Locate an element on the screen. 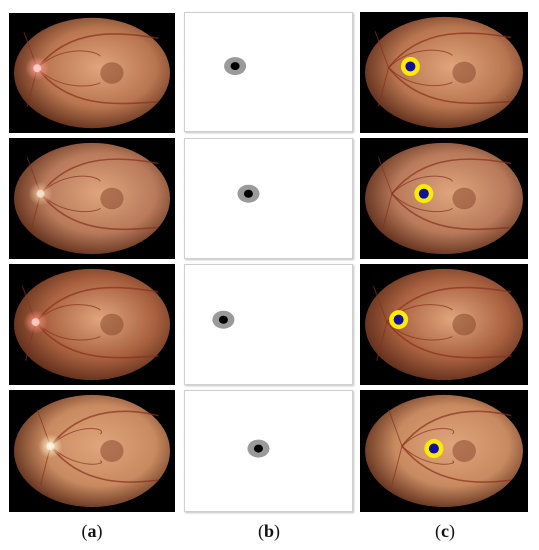  column-label-a-close: ) is located at coordinates (99, 531).